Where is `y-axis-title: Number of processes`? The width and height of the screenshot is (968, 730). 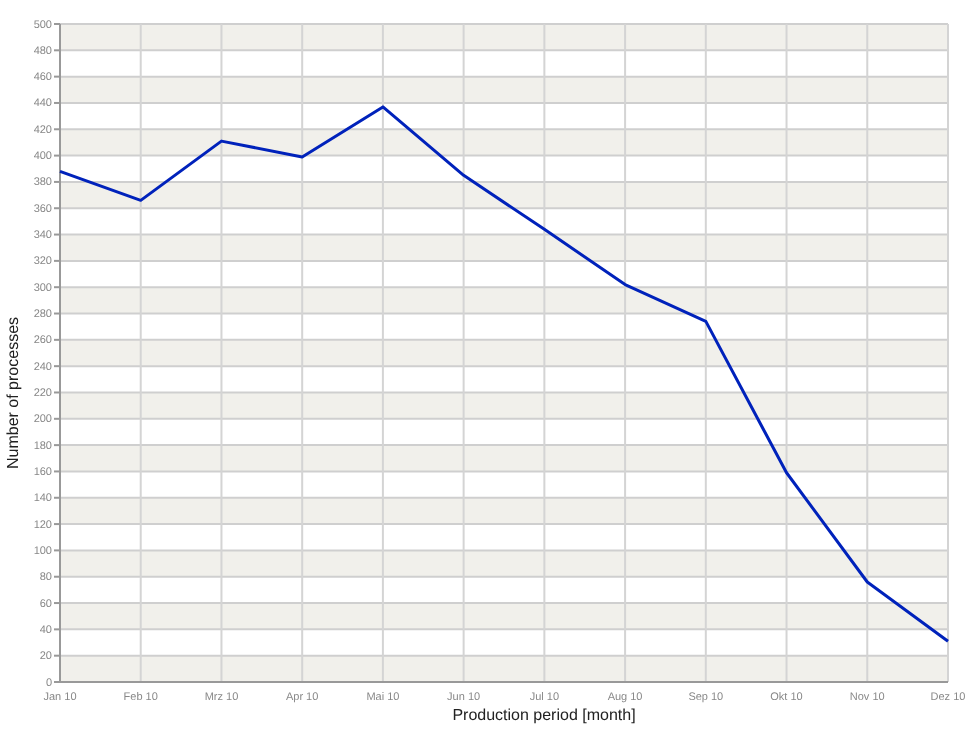
y-axis-title: Number of processes is located at coordinates (13, 393).